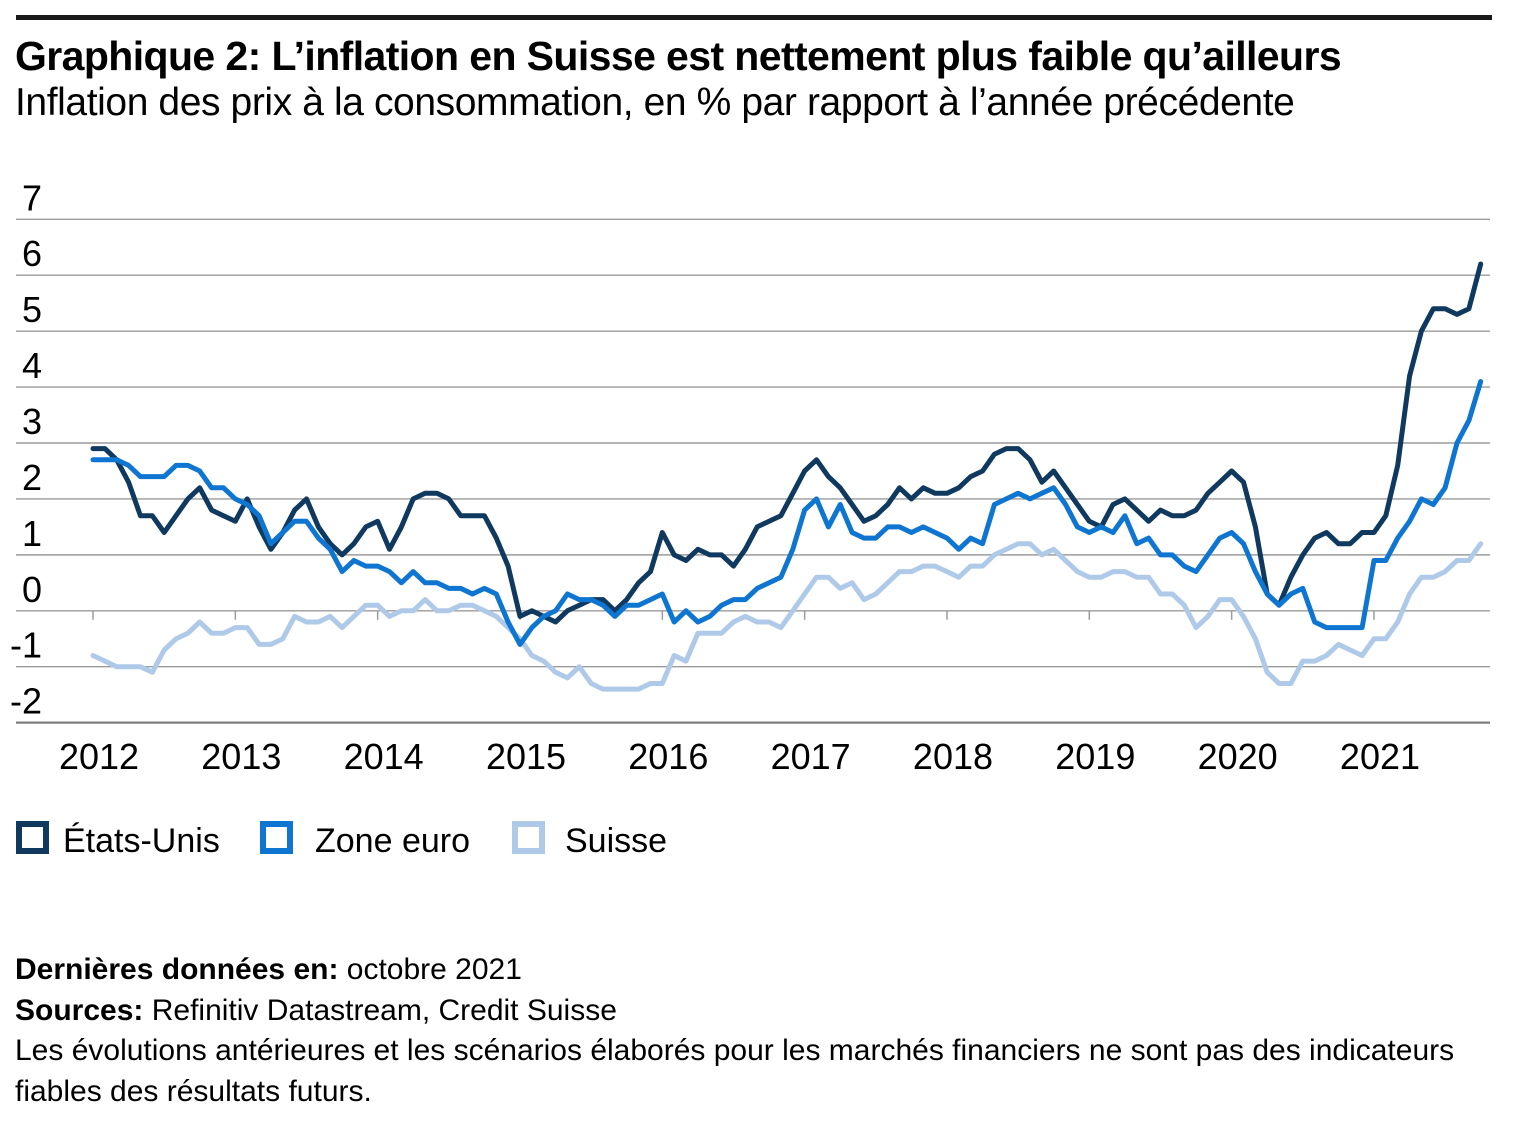 The image size is (1535, 1127). What do you see at coordinates (32, 197) in the screenshot?
I see `y-axis-label: 7` at bounding box center [32, 197].